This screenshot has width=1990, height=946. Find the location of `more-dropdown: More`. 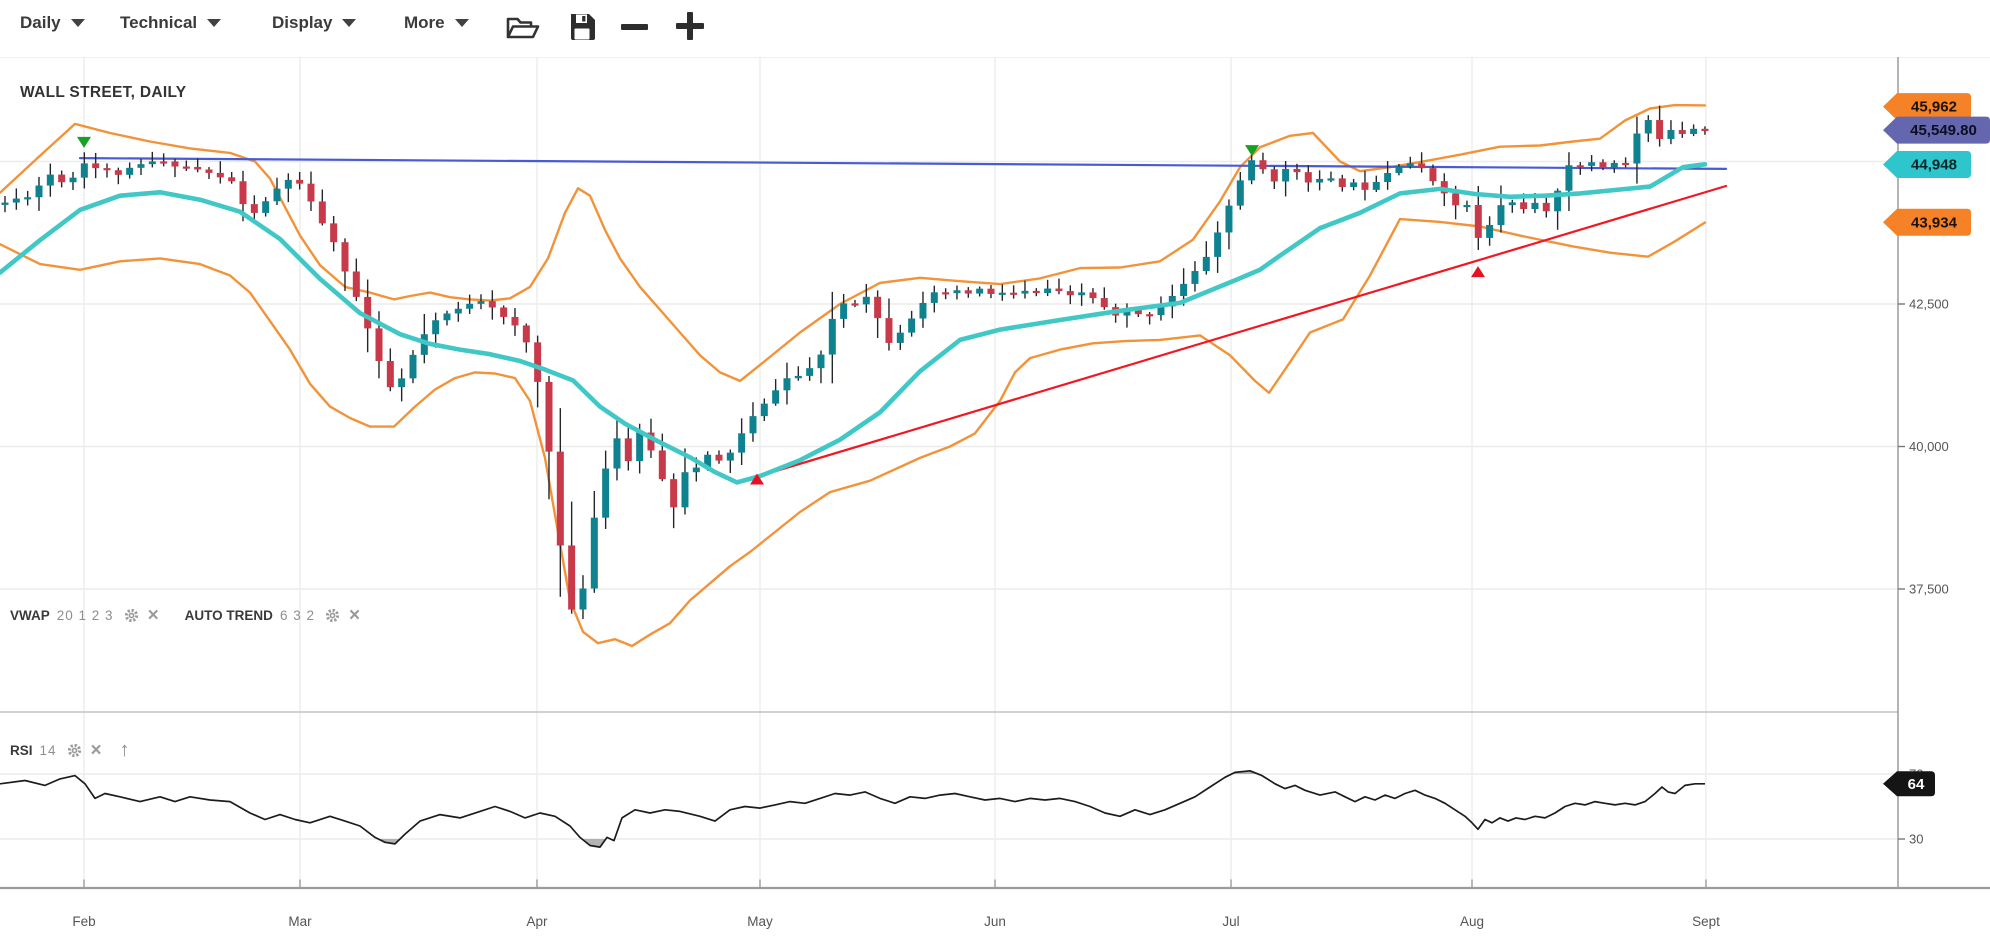

more-dropdown: More is located at coordinates (436, 23).